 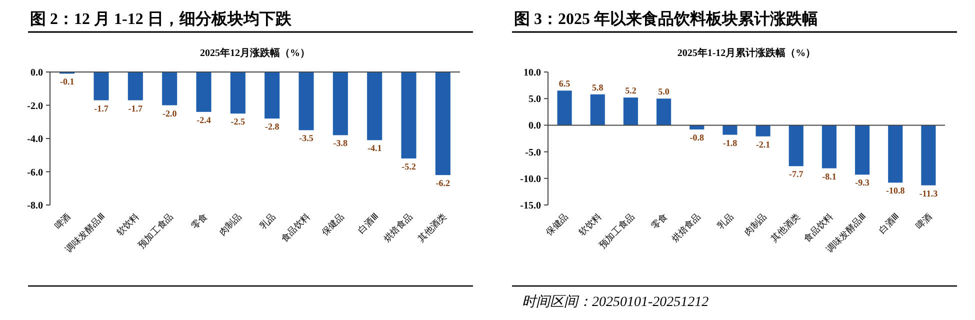 What do you see at coordinates (272, 127) in the screenshot?
I see `data-label: -2.8` at bounding box center [272, 127].